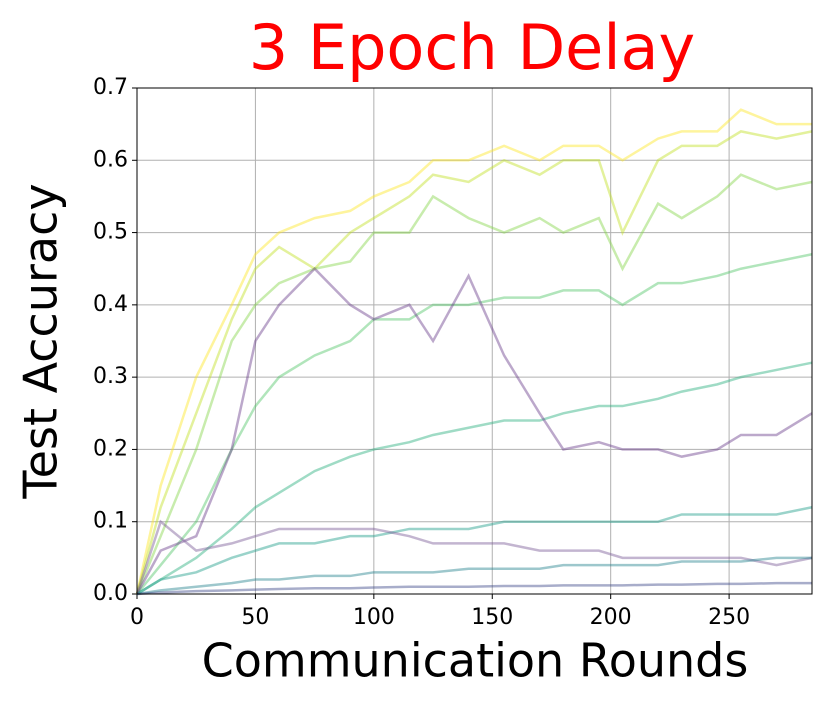 Image resolution: width=830 pixels, height=712 pixels. Describe the element at coordinates (110, 87) in the screenshot. I see `y-tick-label: 0.7` at that location.